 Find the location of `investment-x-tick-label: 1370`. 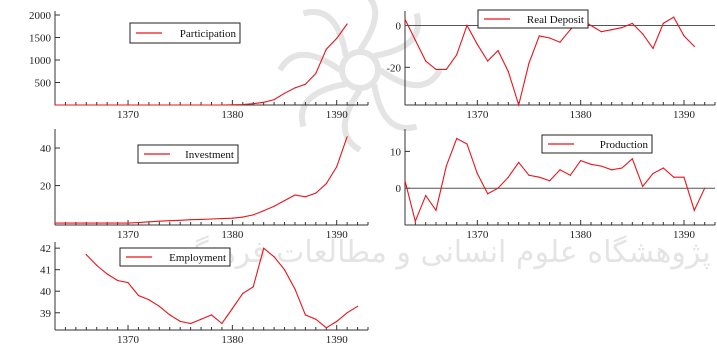

investment-x-tick-label: 1370 is located at coordinates (128, 235).